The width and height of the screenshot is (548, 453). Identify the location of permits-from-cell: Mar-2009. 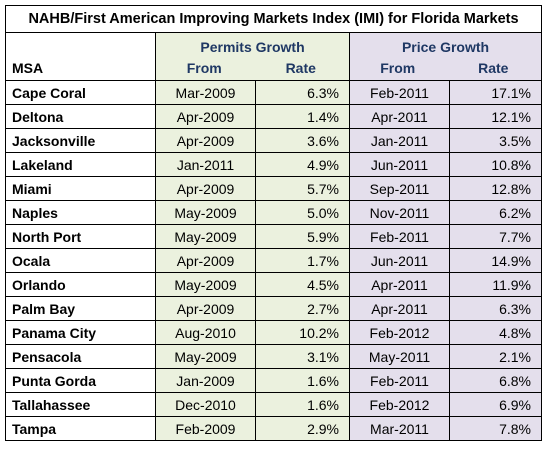
(205, 92).